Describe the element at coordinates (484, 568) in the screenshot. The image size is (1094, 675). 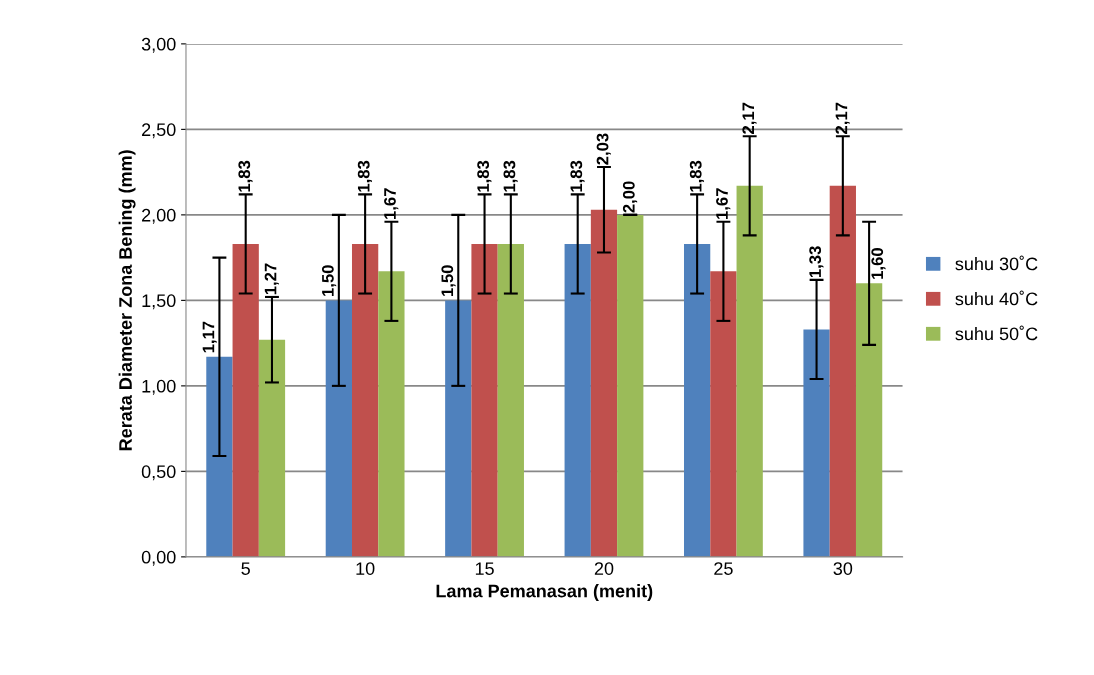
I see `x-tick-label: 15` at that location.